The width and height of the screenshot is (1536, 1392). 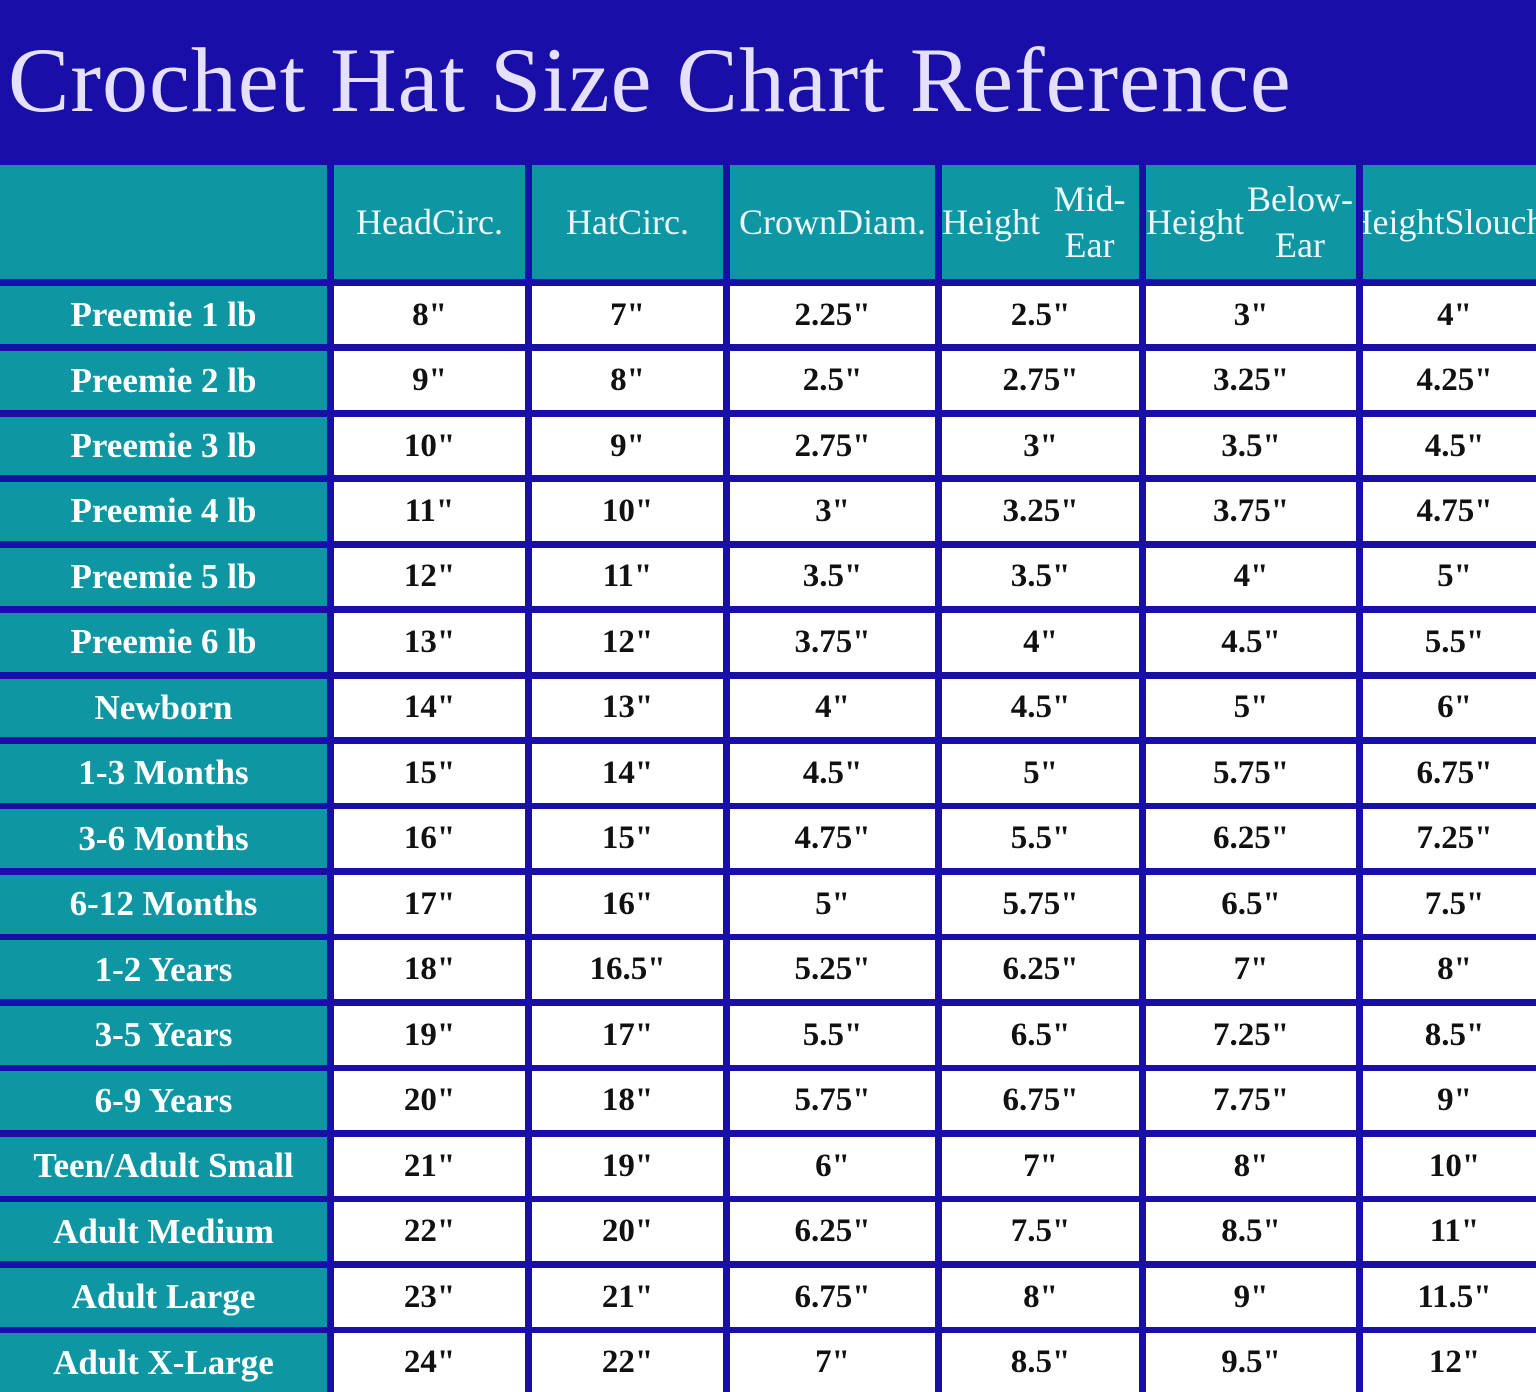 I want to click on table-cell: 6.5", so click(x=1251, y=904).